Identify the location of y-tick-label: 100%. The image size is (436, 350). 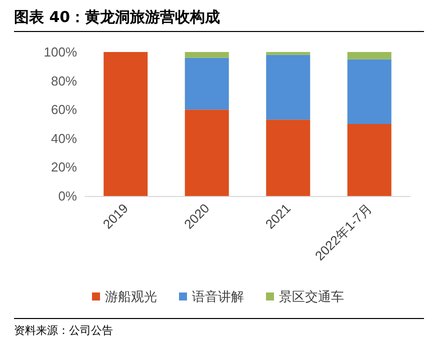
(61, 52).